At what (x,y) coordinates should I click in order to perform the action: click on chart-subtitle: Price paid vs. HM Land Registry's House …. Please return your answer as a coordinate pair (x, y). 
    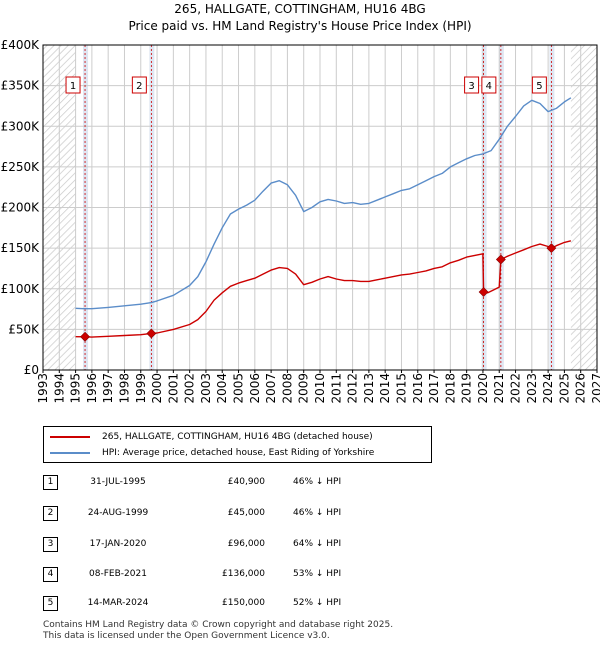
    Looking at the image, I should click on (300, 26).